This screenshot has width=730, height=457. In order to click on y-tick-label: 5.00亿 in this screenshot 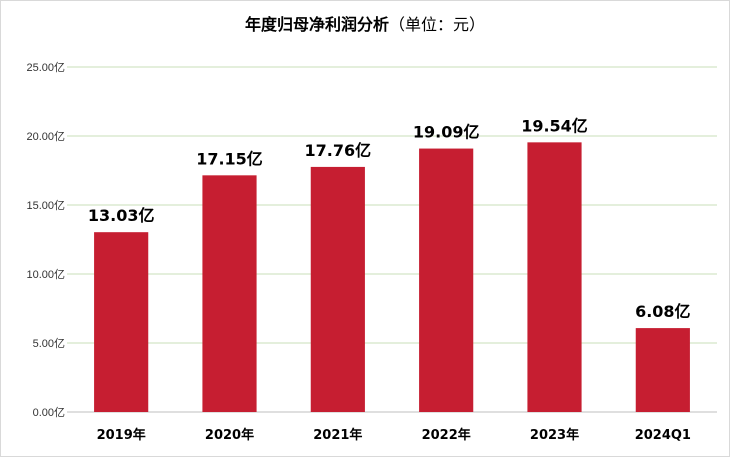, I will do `click(49, 343)`.